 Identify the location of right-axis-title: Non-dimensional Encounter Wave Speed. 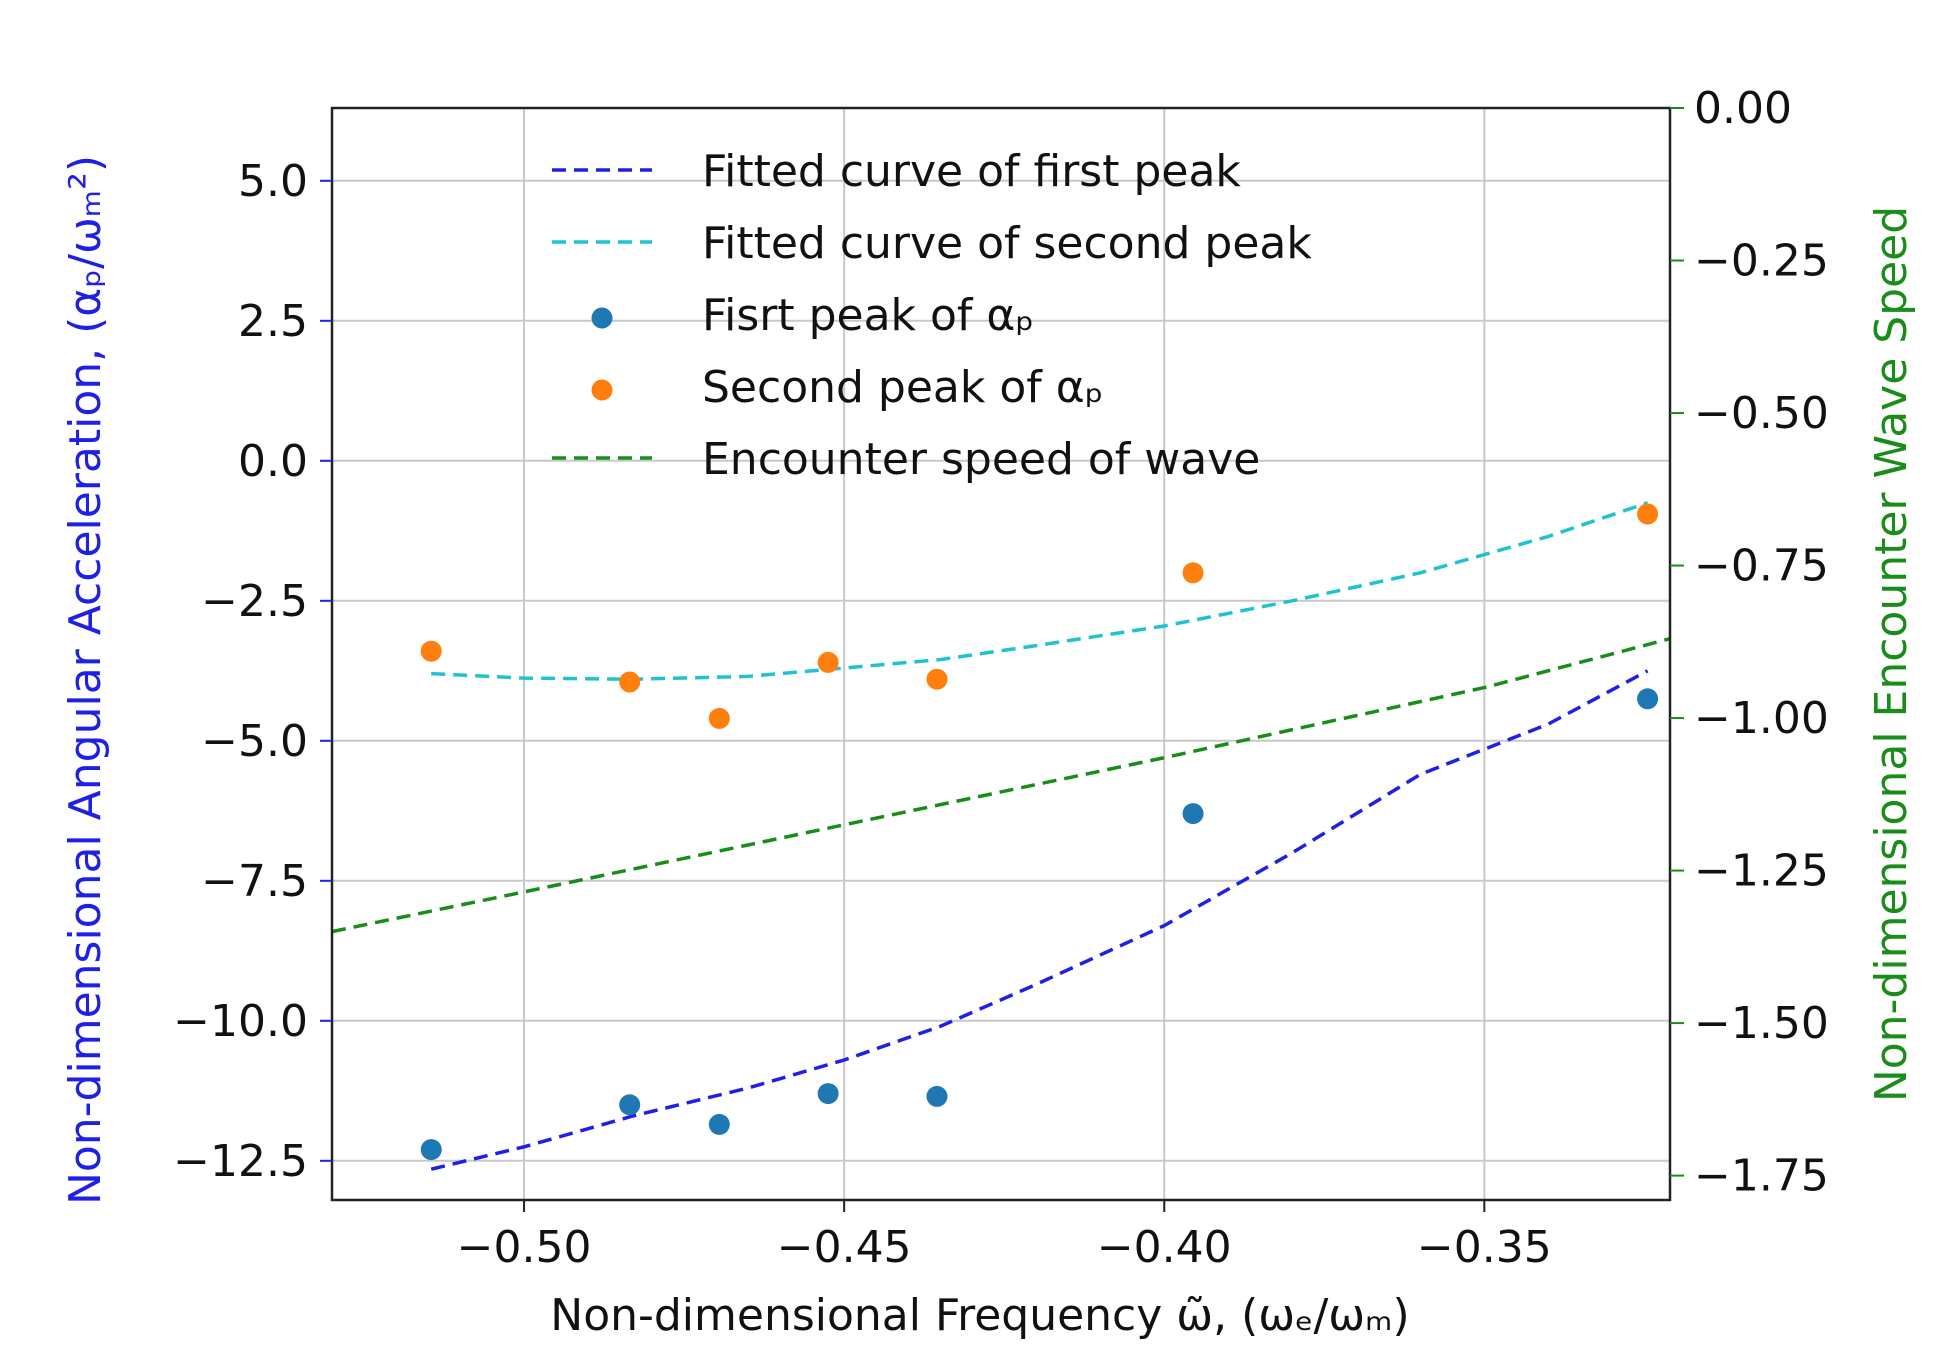
(1891, 654).